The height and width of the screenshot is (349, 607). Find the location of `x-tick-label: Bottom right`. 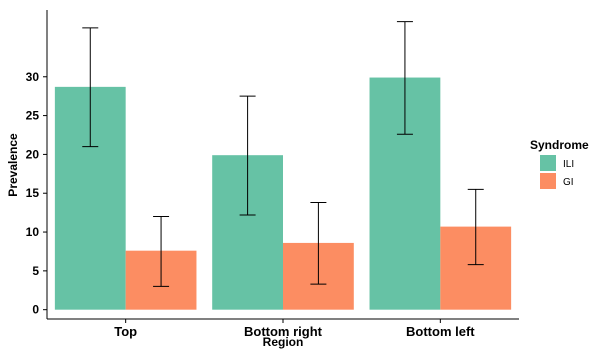

x-tick-label: Bottom right is located at coordinates (283, 331).